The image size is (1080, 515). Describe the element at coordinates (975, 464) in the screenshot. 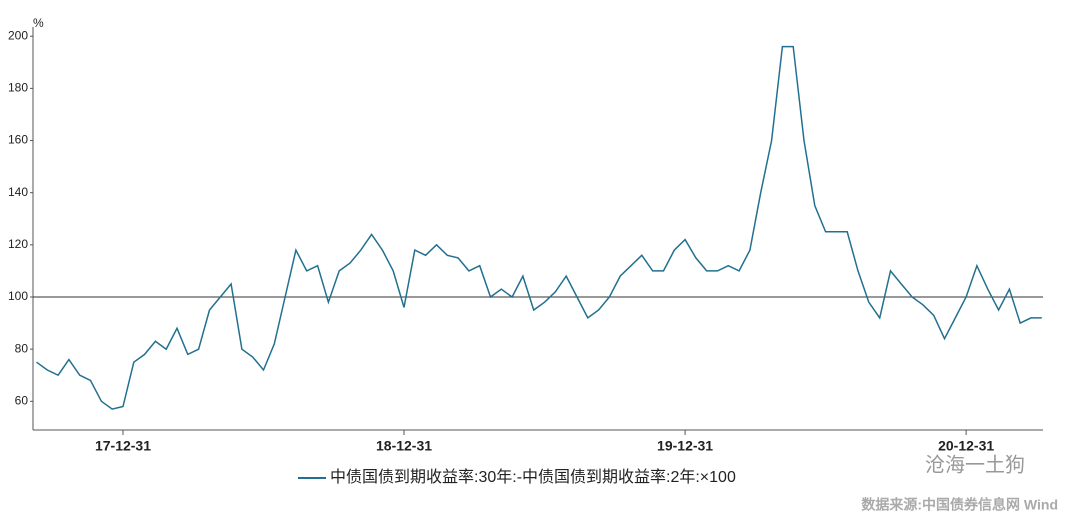

I see `watermark: 沧海一土狗` at that location.